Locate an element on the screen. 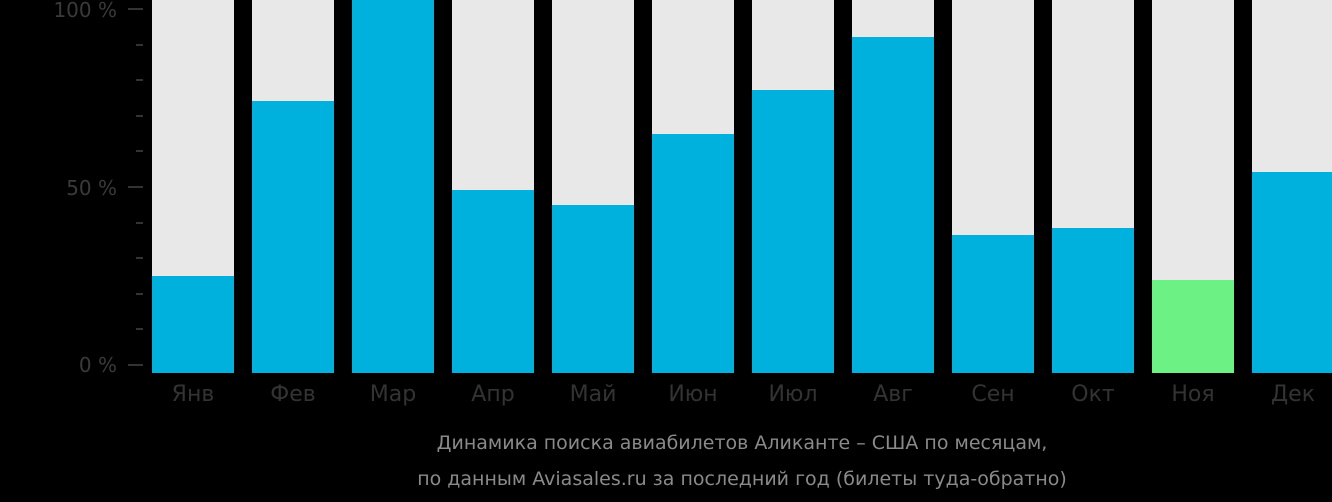  x-label: Апр is located at coordinates (493, 394).